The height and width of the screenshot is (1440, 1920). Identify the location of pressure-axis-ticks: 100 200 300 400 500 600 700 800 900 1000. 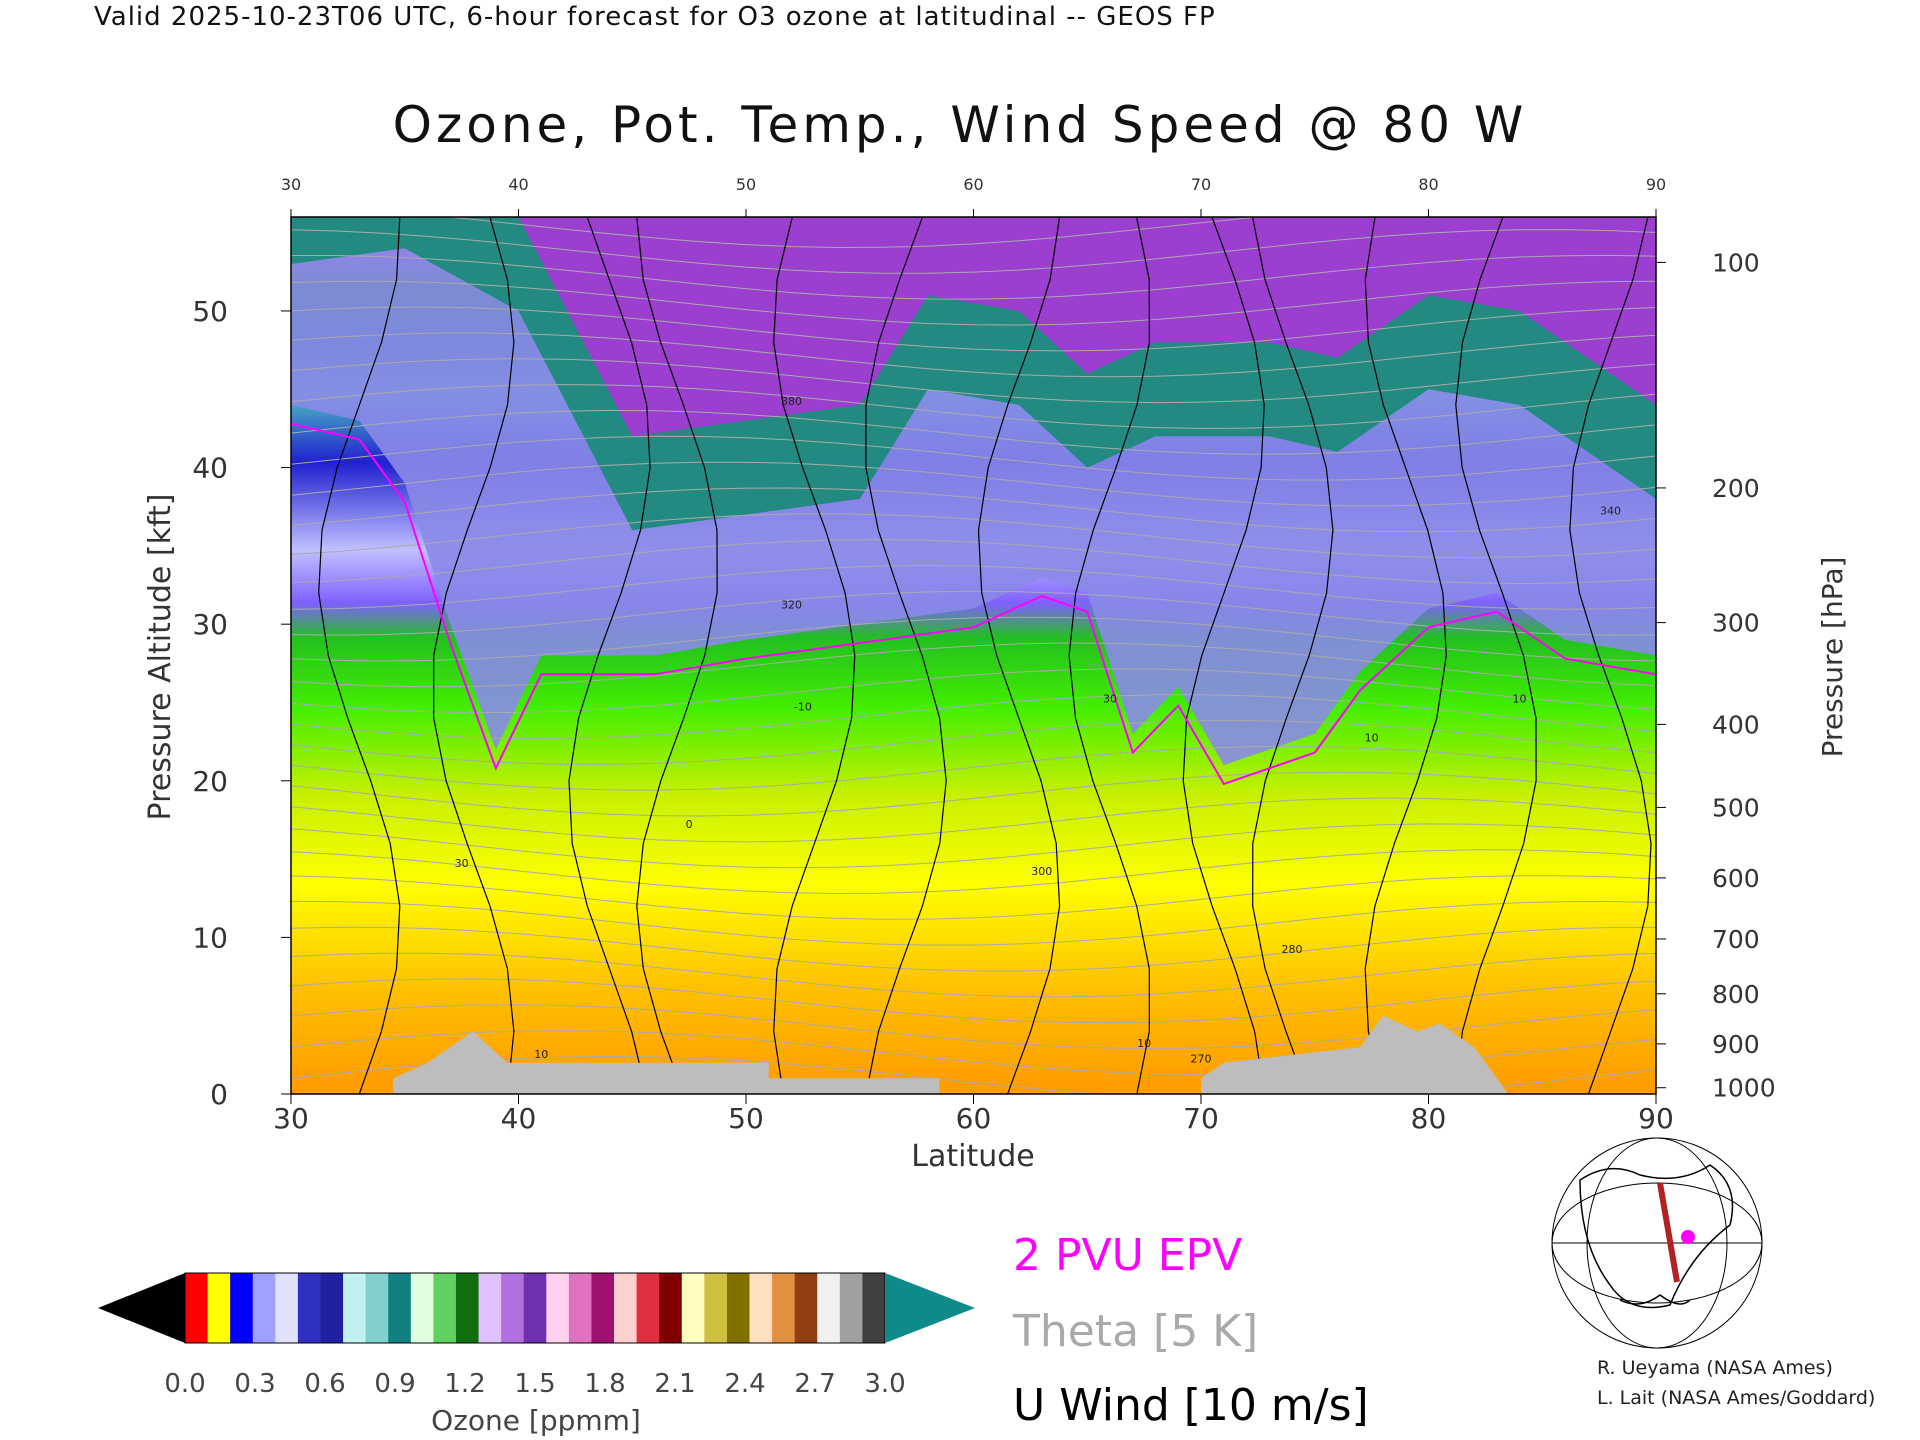
(1716, 675).